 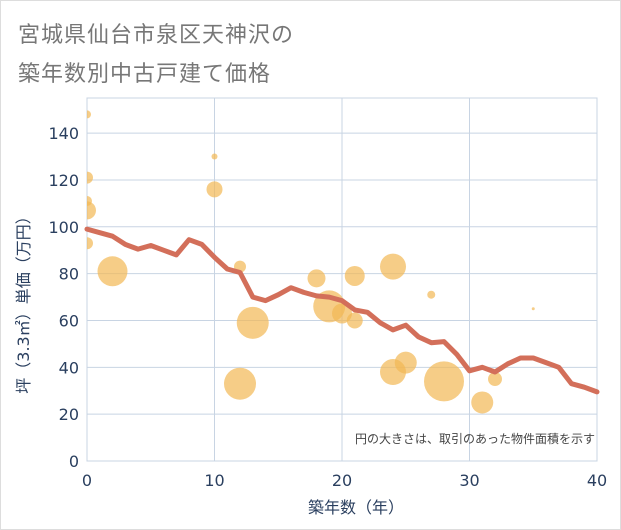 I want to click on y-tick-label: 0, so click(x=74, y=461).